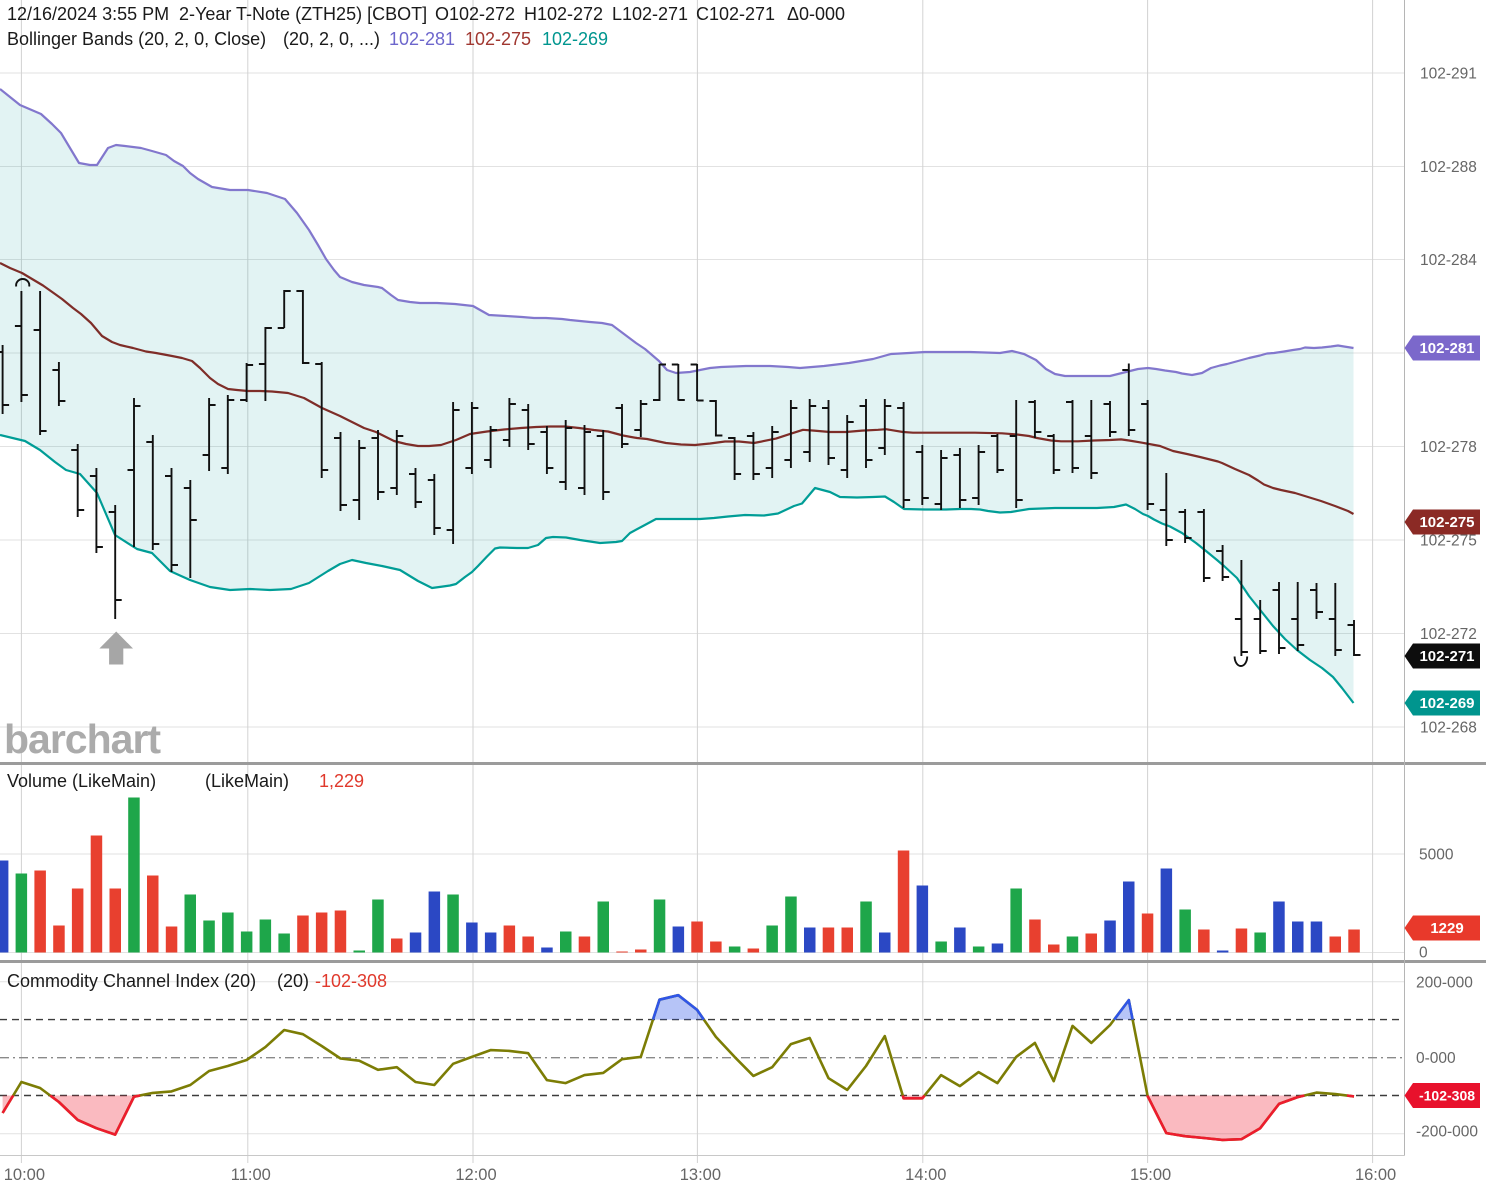 This screenshot has height=1196, width=1486. What do you see at coordinates (1448, 74) in the screenshot?
I see `svg-text: 102-291` at bounding box center [1448, 74].